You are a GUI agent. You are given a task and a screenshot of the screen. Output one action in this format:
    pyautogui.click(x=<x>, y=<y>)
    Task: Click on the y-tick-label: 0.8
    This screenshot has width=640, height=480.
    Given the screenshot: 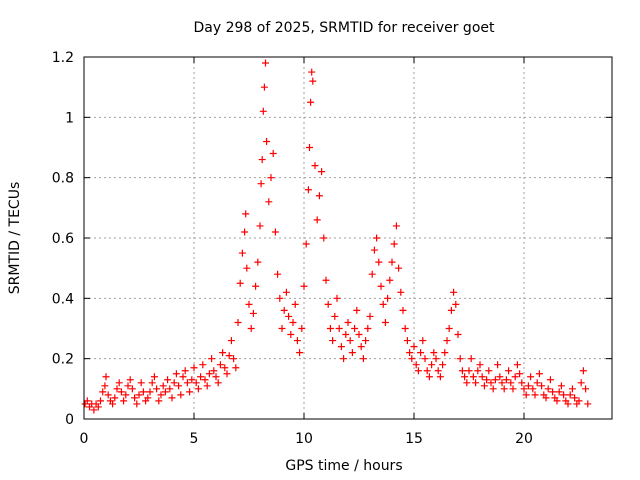 What is the action you would take?
    pyautogui.click(x=63, y=179)
    